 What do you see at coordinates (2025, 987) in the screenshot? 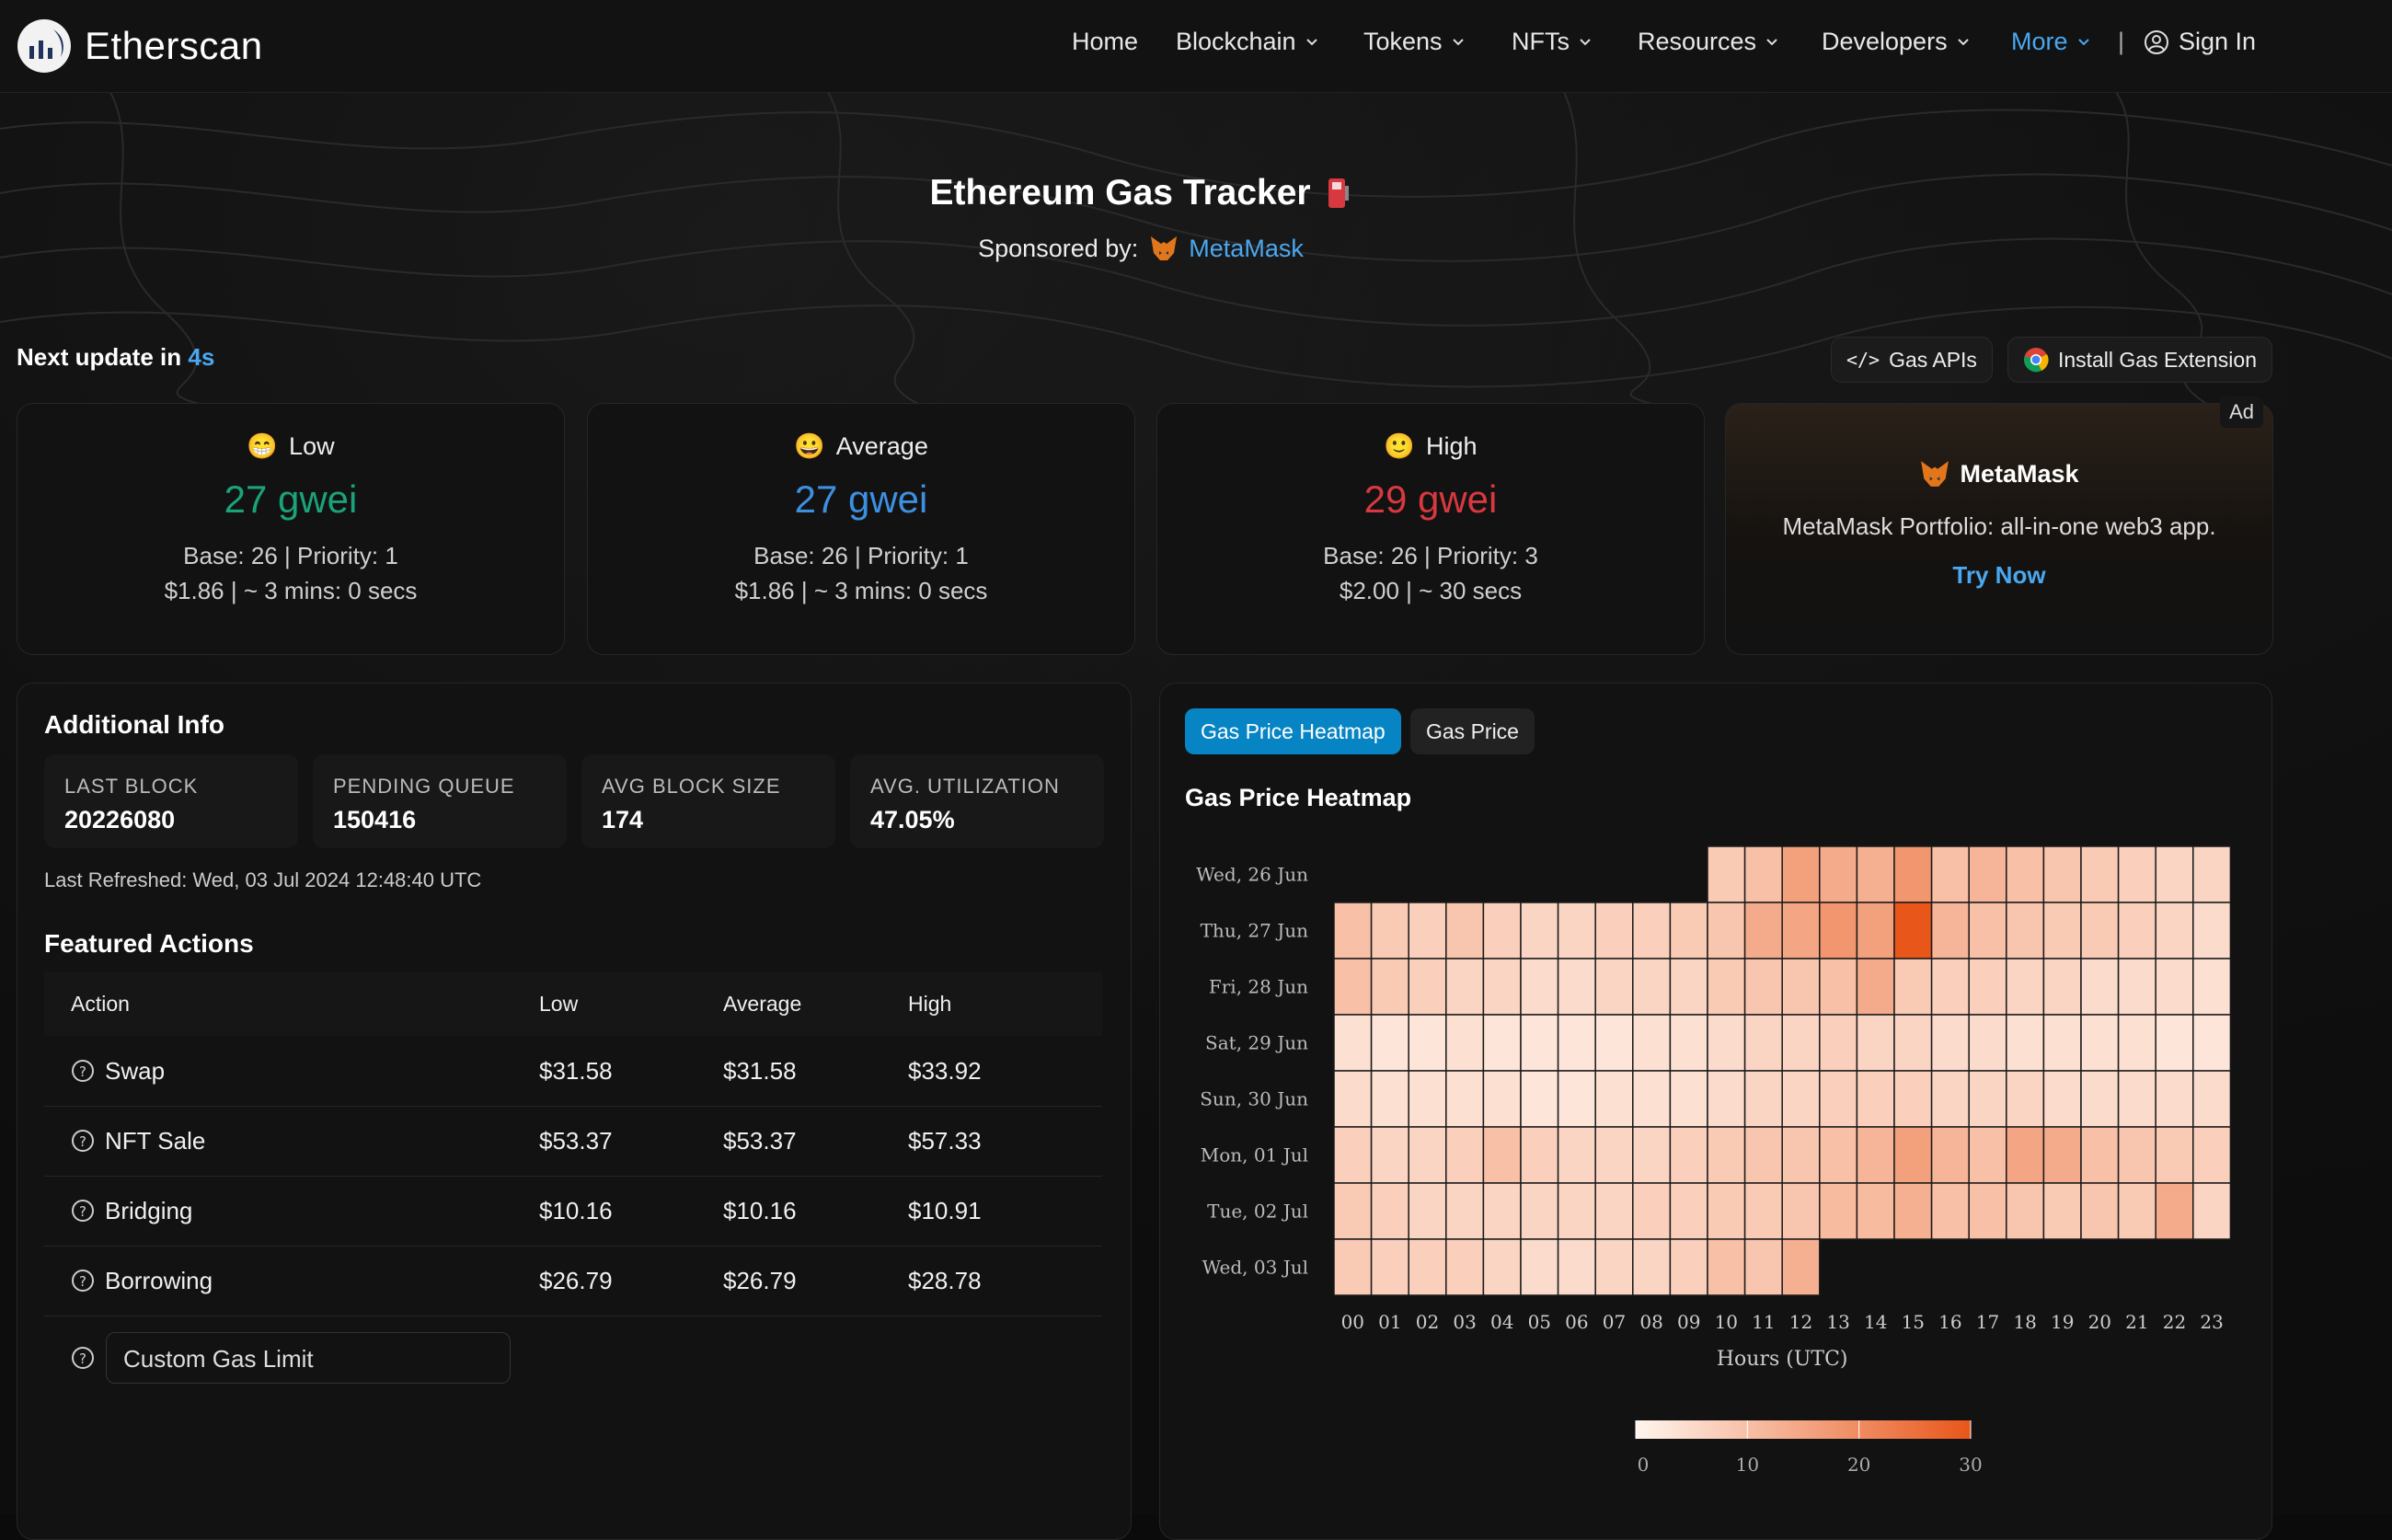
I see `heatmap-cell: Fri, 28 Jun 18: 6` at bounding box center [2025, 987].